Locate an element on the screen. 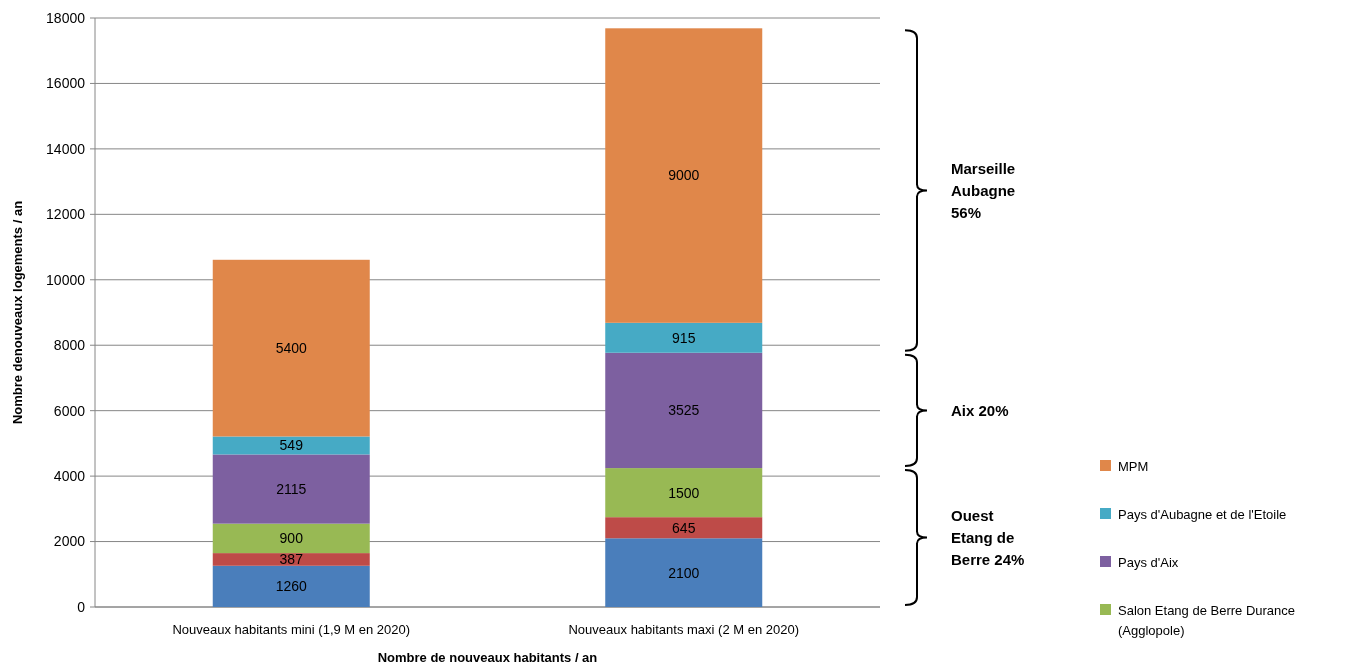  text: Aix 20% is located at coordinates (980, 410).